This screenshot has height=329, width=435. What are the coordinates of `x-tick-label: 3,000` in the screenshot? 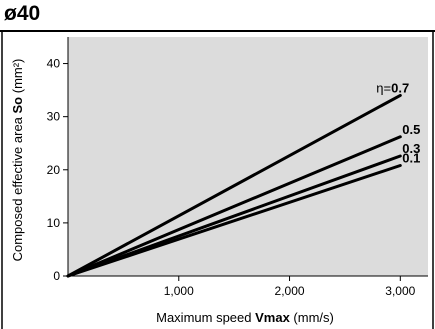 It's located at (400, 291).